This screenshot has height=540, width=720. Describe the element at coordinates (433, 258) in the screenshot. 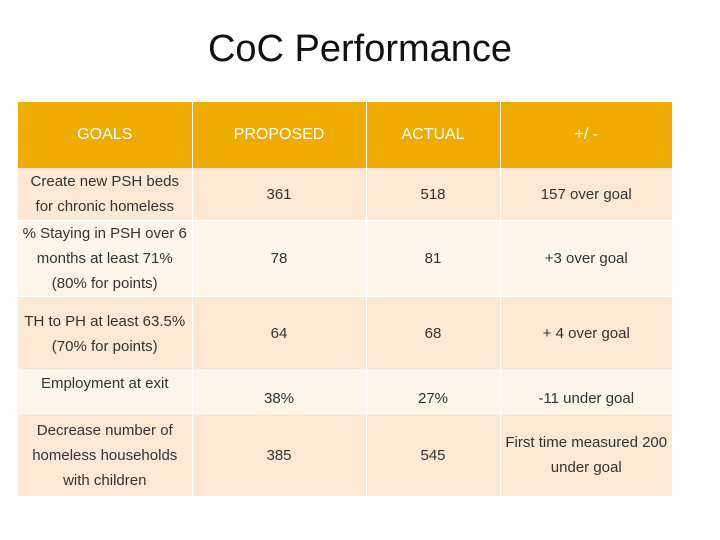

I see `actual-cell: 81` at that location.